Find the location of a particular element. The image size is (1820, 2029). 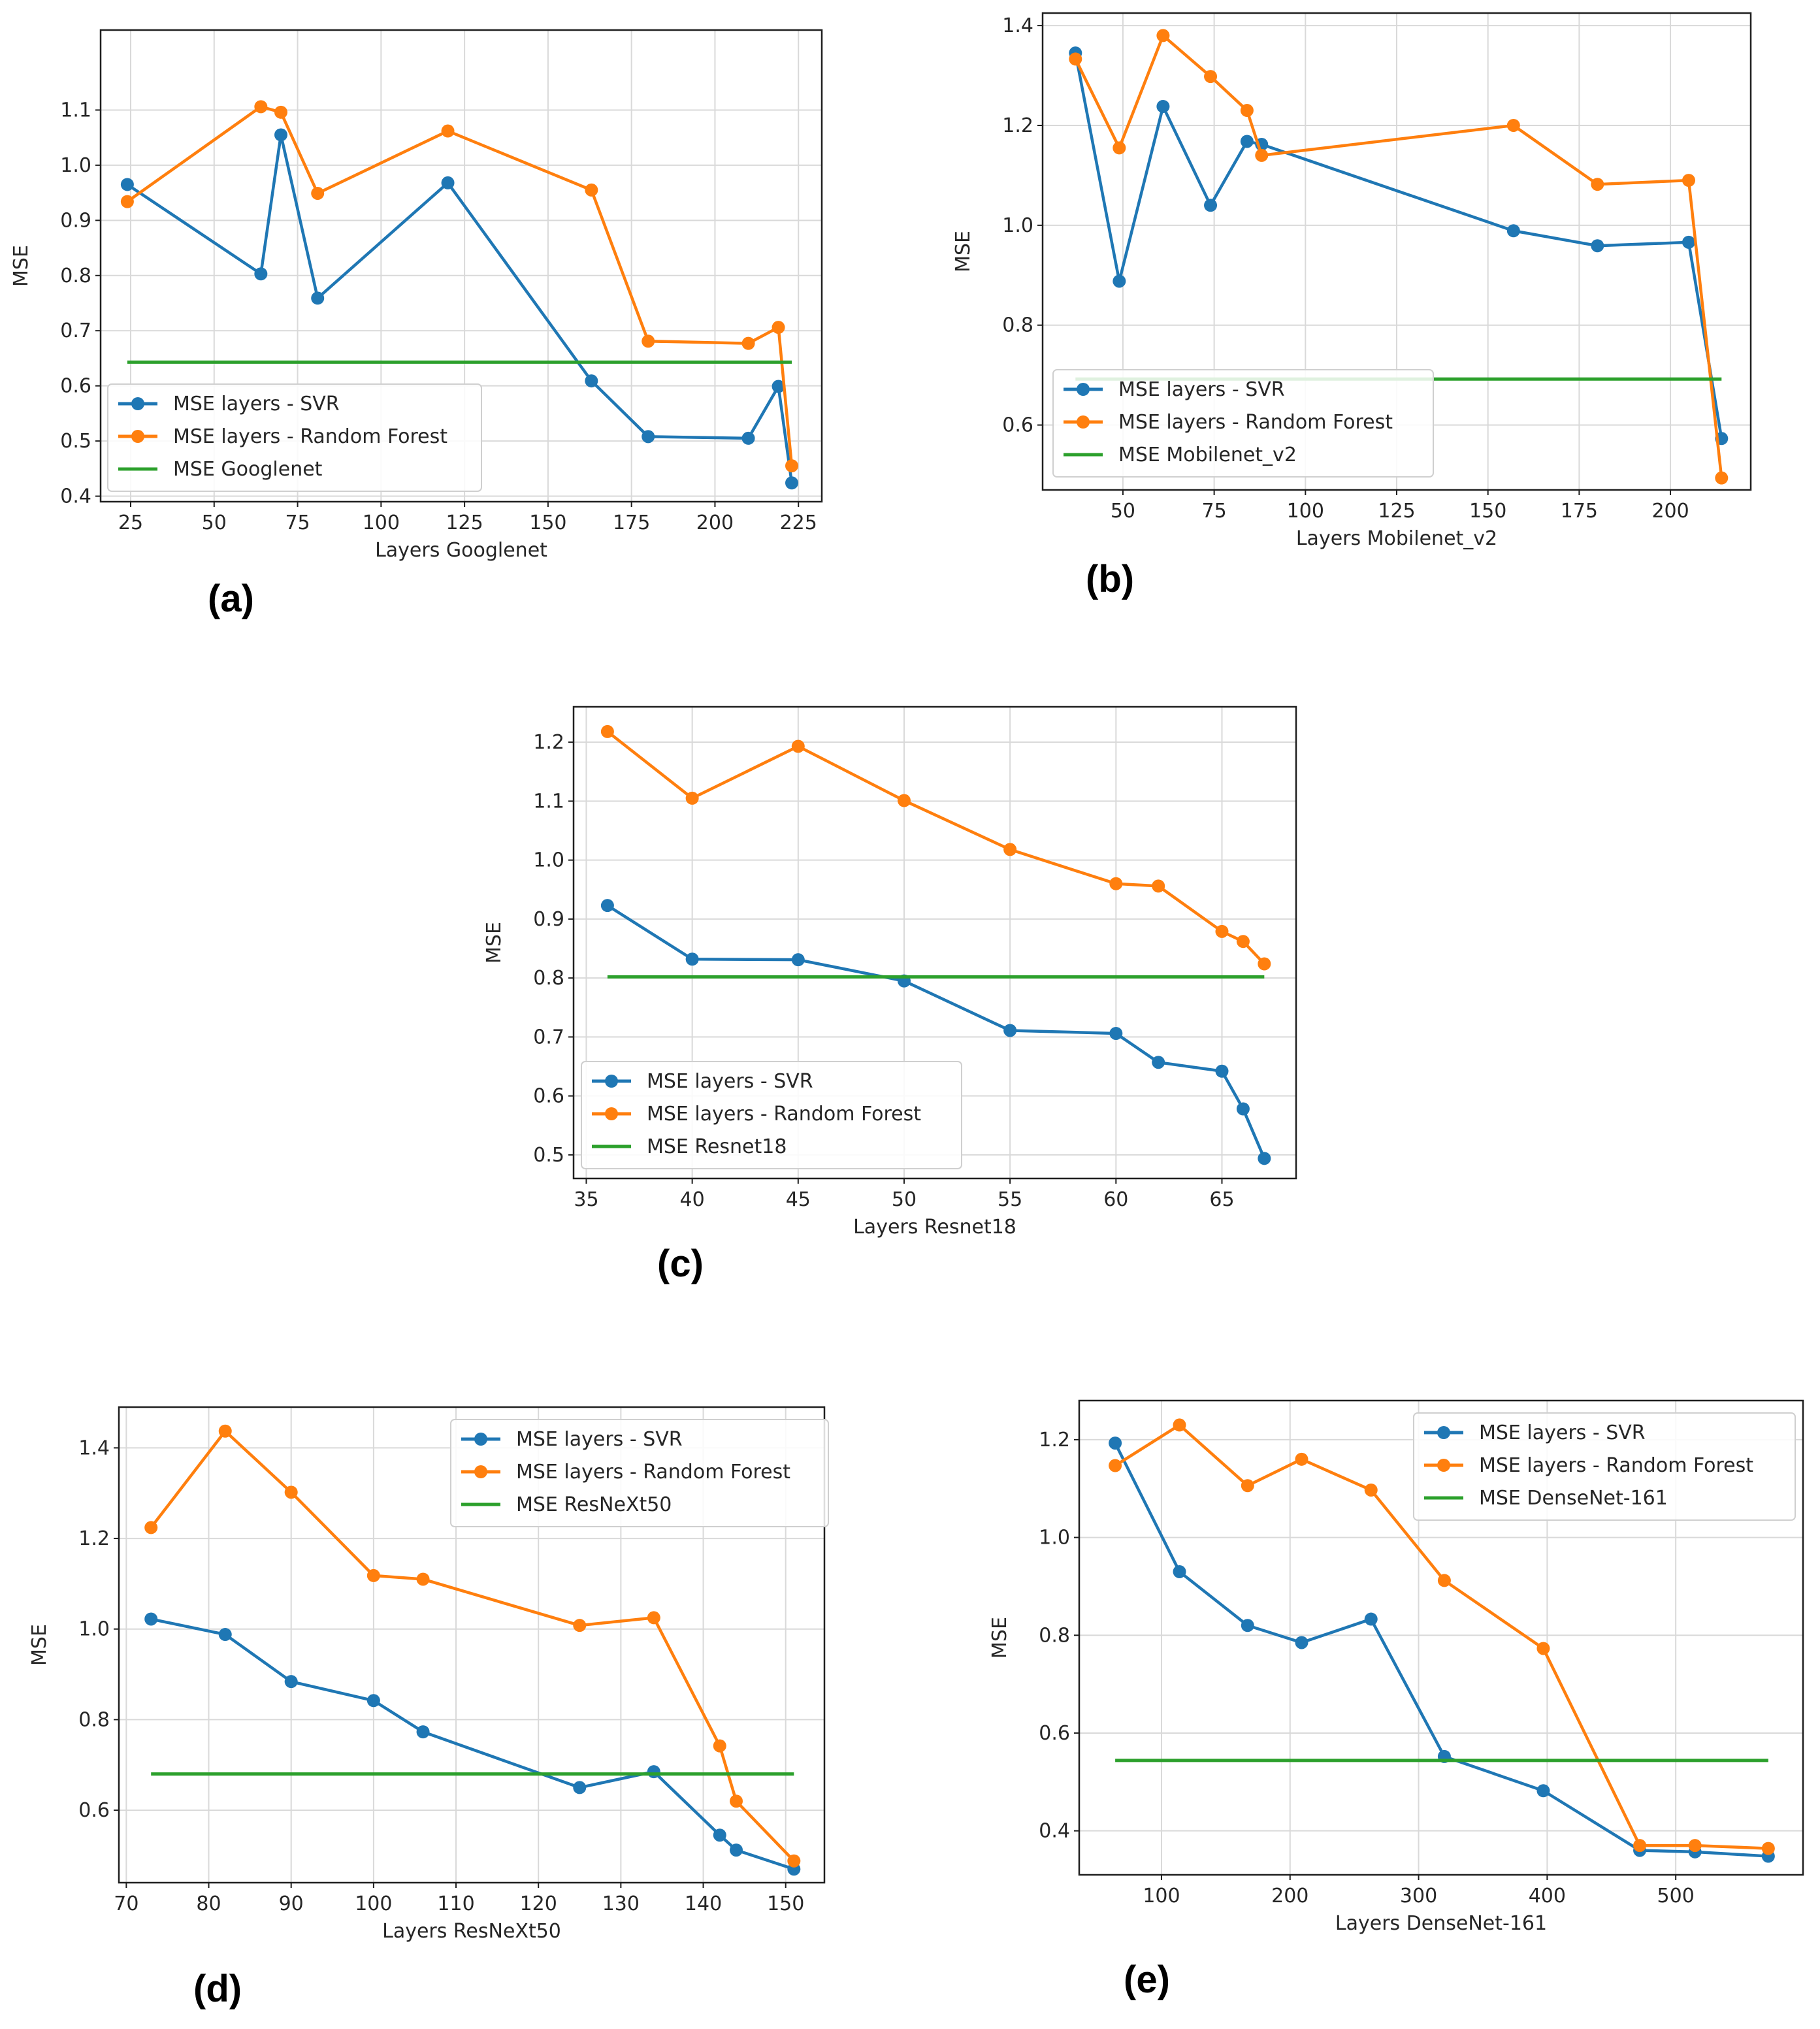

x-tick-label: 150 is located at coordinates (785, 1903).